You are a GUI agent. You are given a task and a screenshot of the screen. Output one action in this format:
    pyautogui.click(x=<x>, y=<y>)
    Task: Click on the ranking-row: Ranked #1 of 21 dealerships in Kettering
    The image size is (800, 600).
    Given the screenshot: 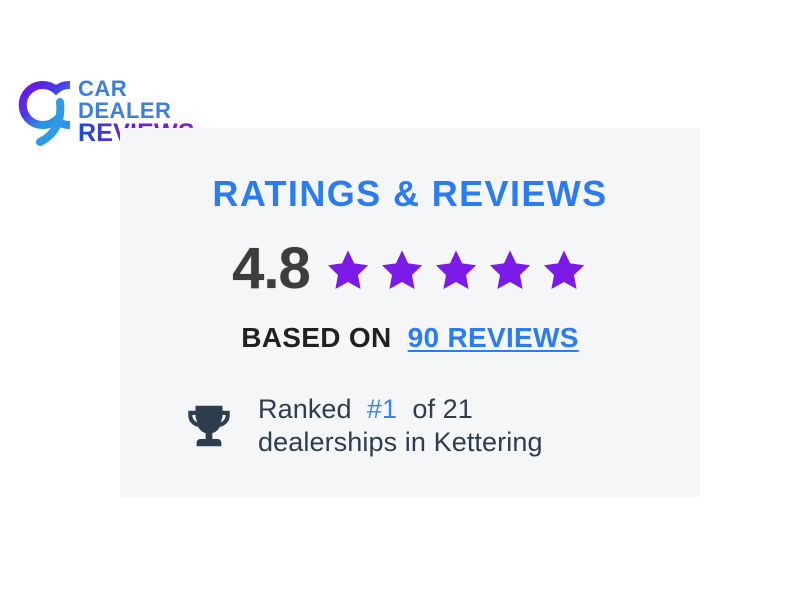 What is the action you would take?
    pyautogui.click(x=362, y=426)
    